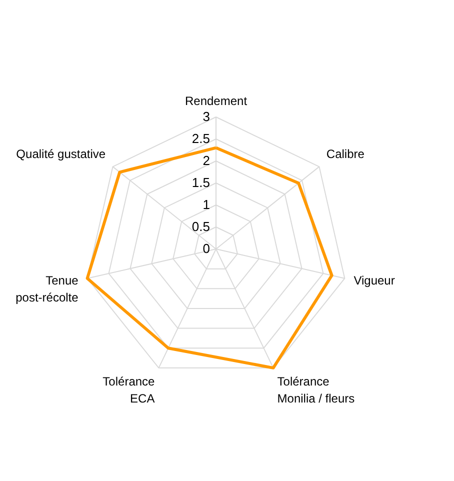 The height and width of the screenshot is (481, 454). I want to click on spoke-label: Rendement, so click(216, 101).